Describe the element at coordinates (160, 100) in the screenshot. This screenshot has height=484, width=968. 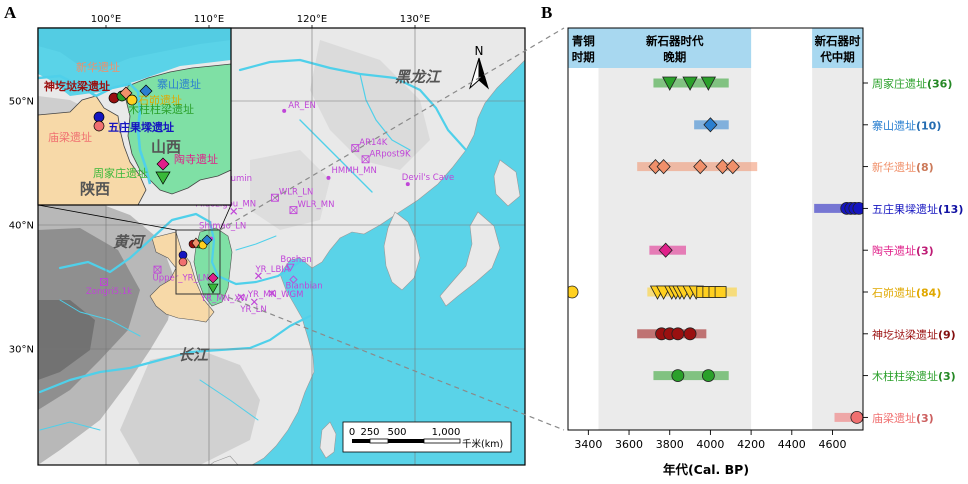
I see `inset-label-shimao: 石峁遗址` at that location.